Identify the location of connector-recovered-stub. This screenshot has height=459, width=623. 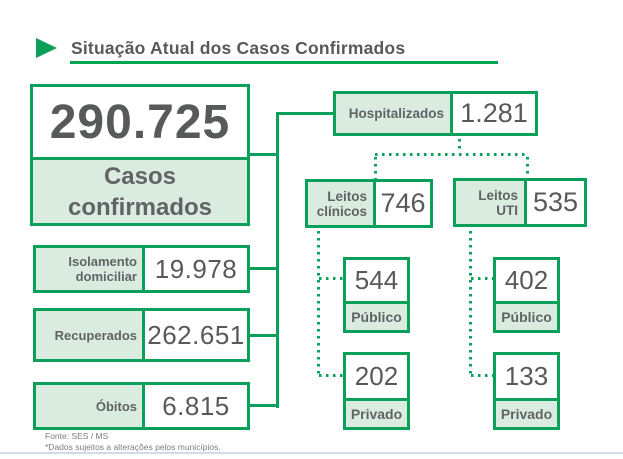
(262, 335).